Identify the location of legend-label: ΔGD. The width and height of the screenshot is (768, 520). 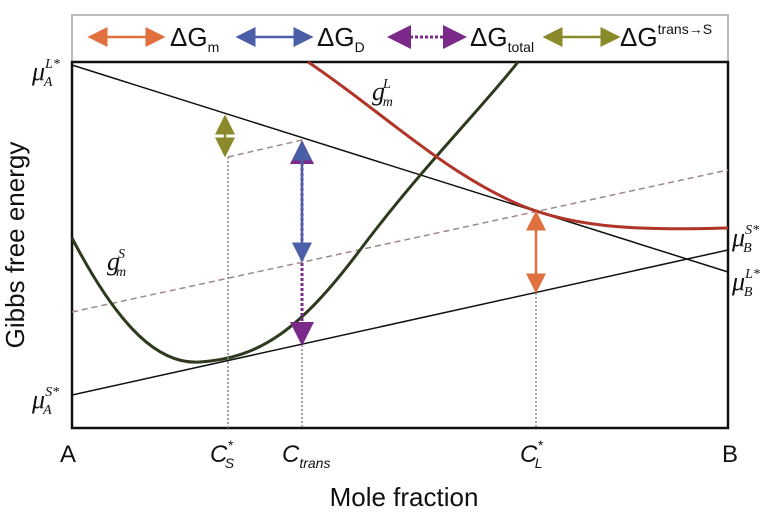
(341, 38).